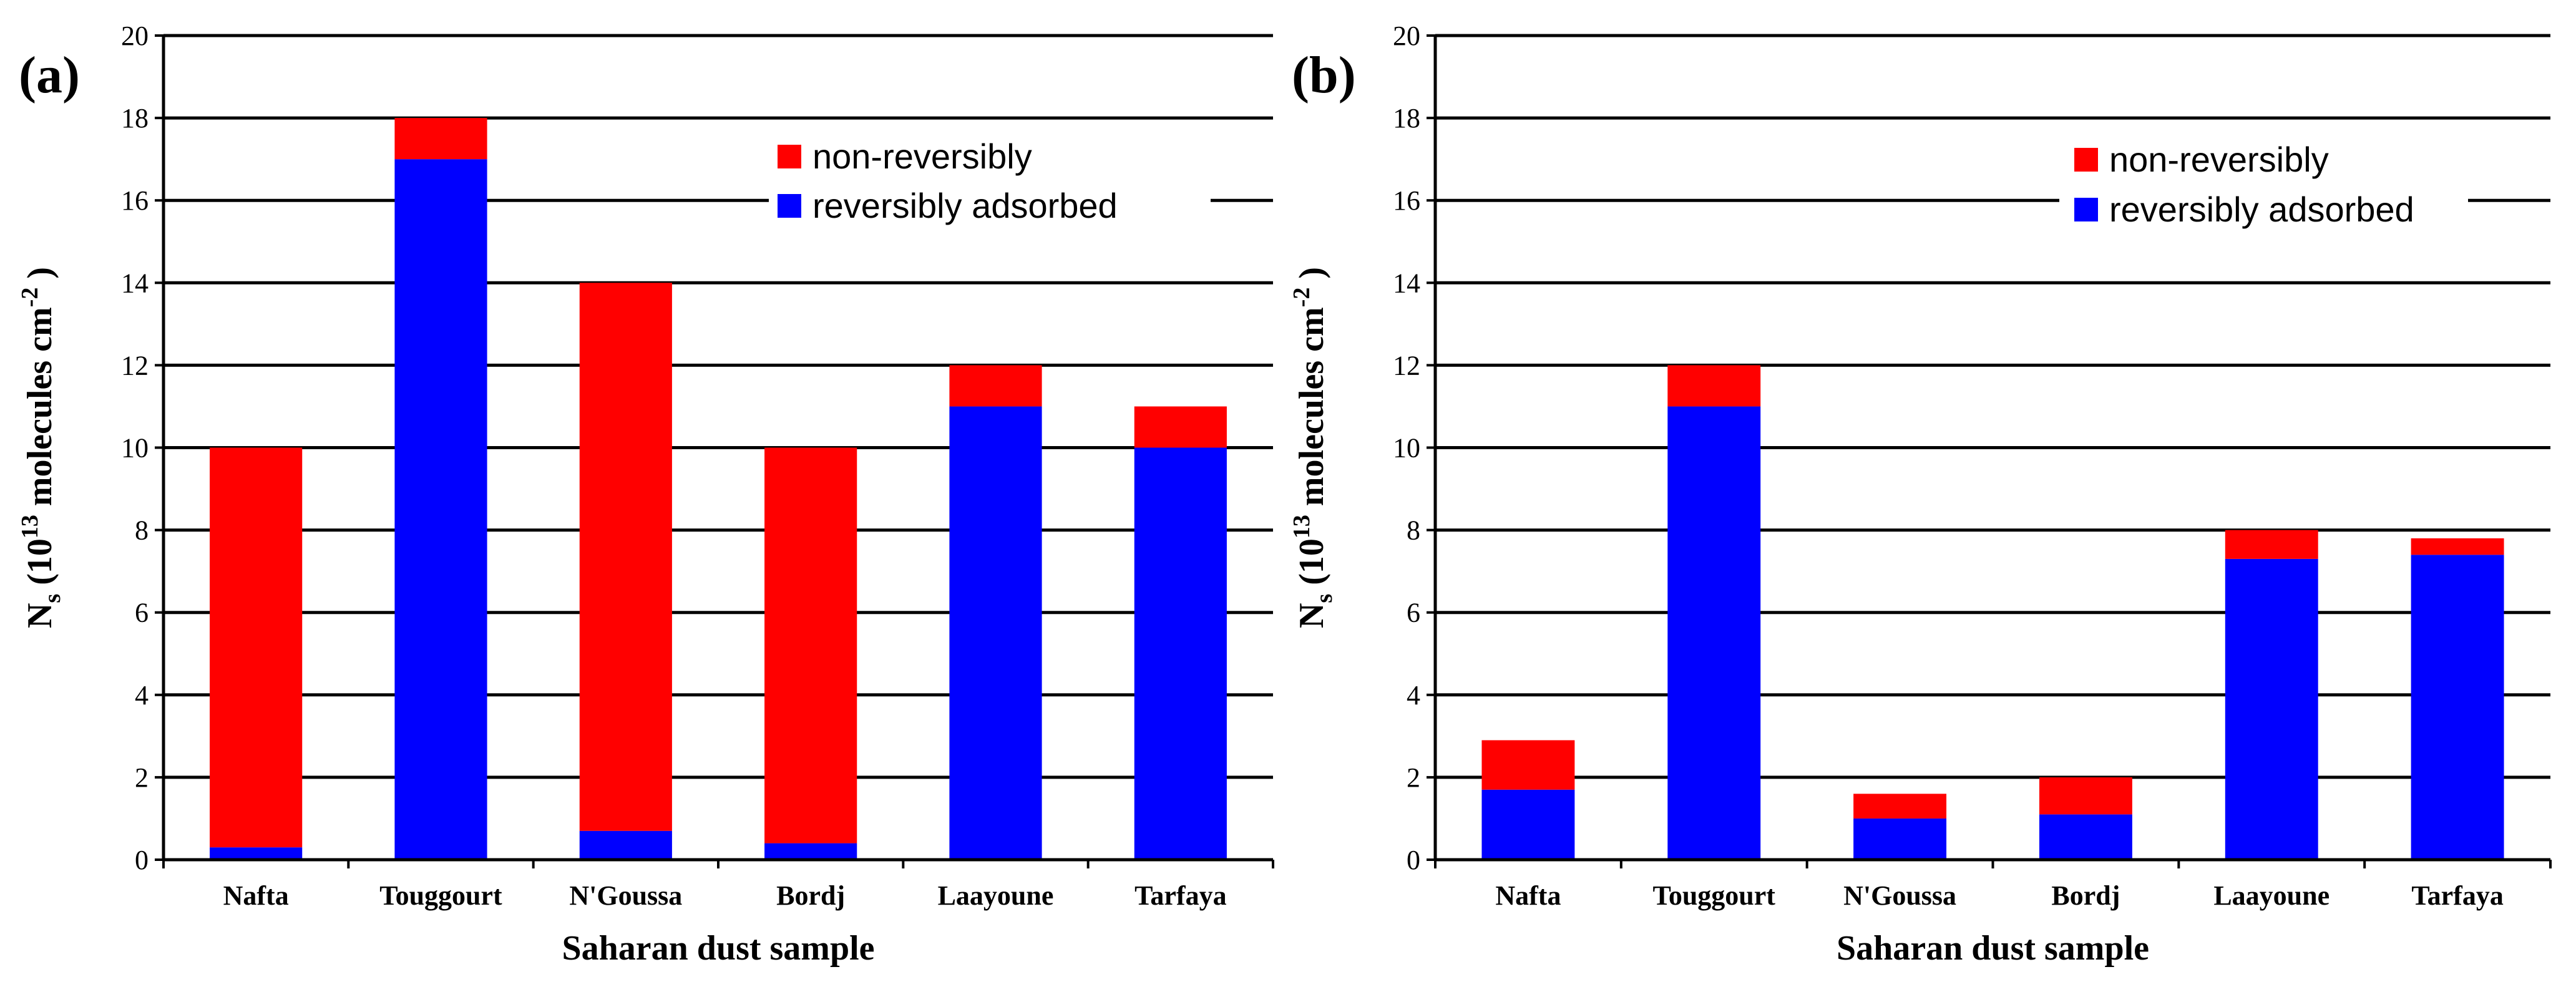 Image resolution: width=2576 pixels, height=982 pixels. What do you see at coordinates (49, 75) in the screenshot?
I see `panel-label: (a)` at bounding box center [49, 75].